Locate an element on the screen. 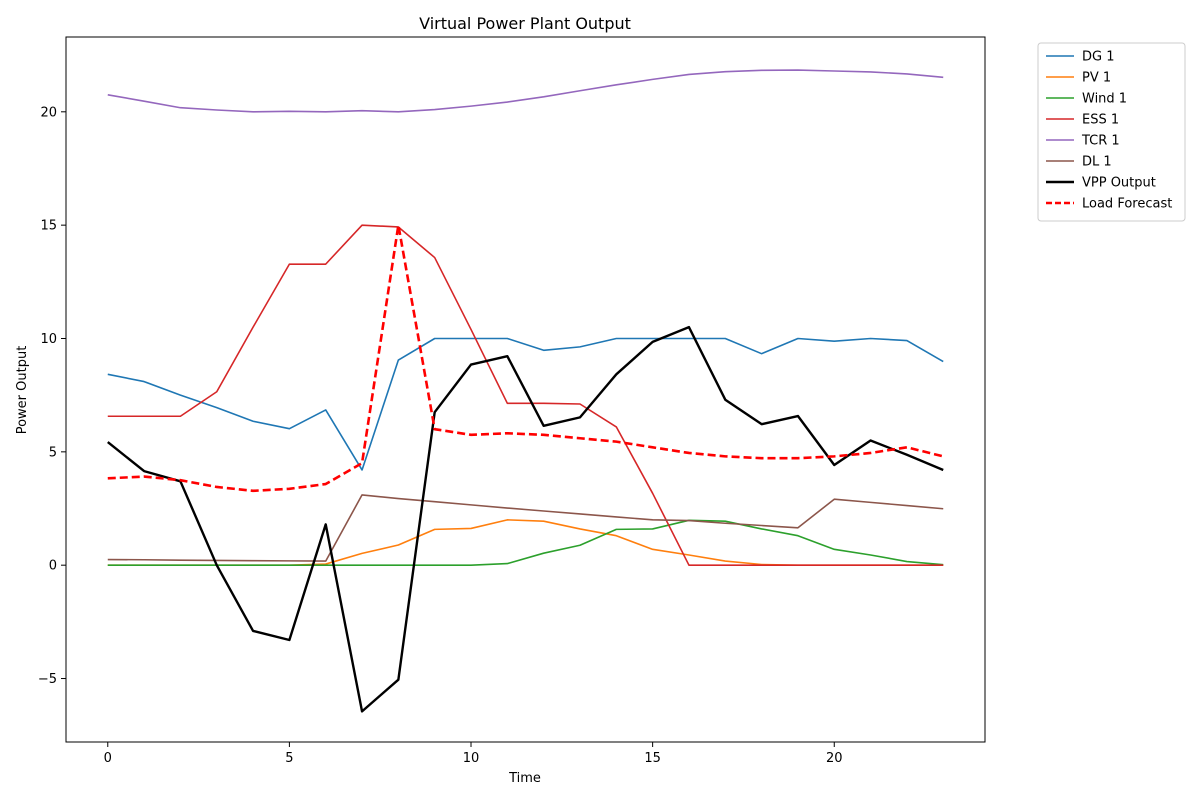 The height and width of the screenshot is (800, 1200). x-tick-label: 0 is located at coordinates (108, 758).